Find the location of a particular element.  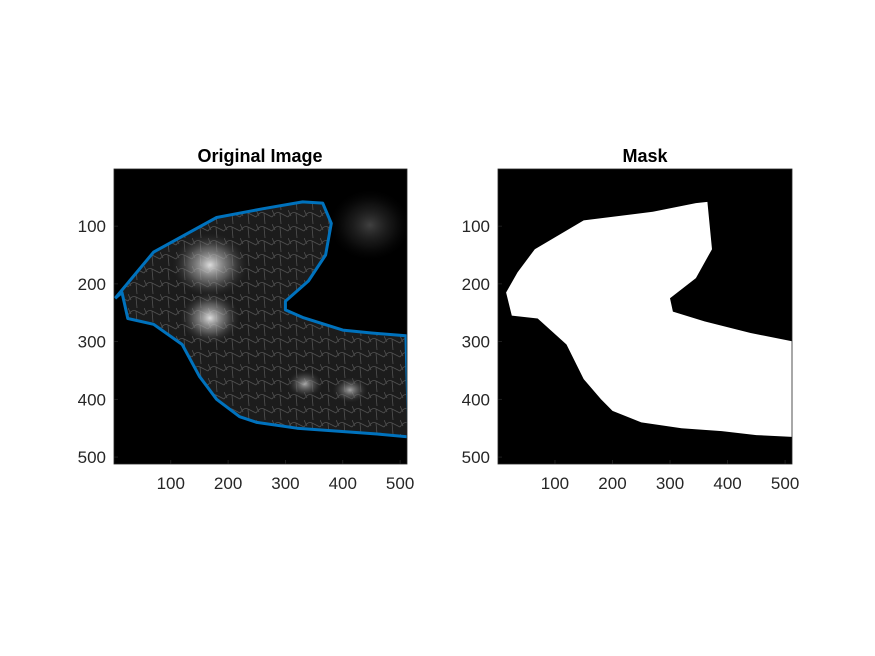

dim-region is located at coordinates (370, 225).